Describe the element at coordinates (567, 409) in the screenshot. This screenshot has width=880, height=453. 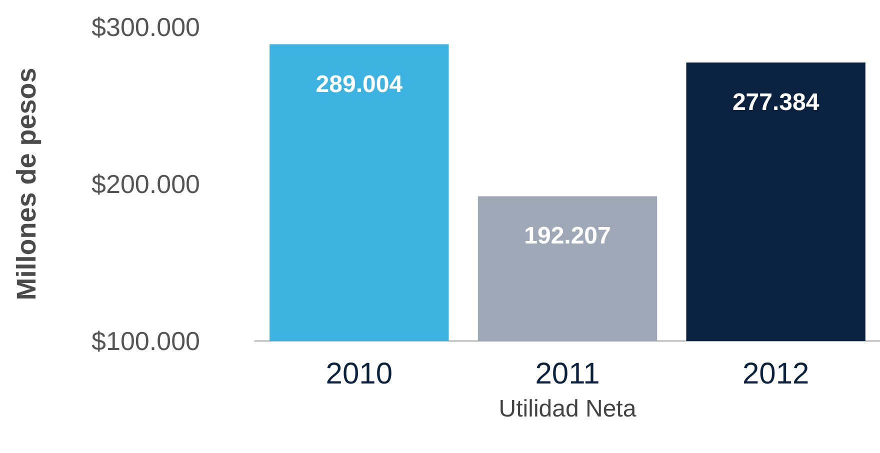
I see `x-axis-title: Utilidad Neta` at that location.